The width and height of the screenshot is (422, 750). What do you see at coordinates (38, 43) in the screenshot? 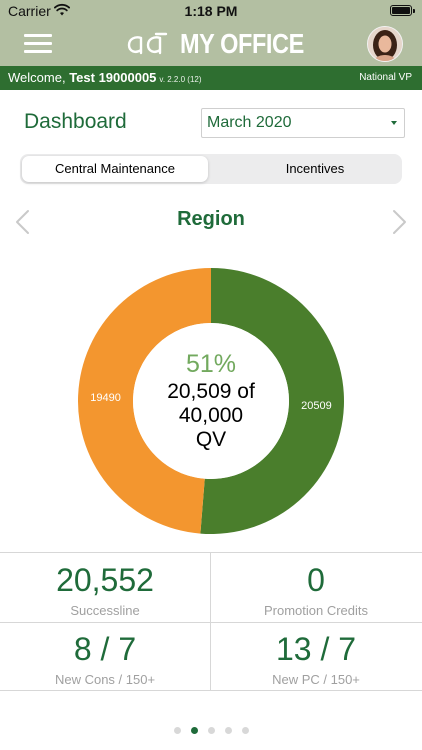
I see `hamburger-menu-icon` at bounding box center [38, 43].